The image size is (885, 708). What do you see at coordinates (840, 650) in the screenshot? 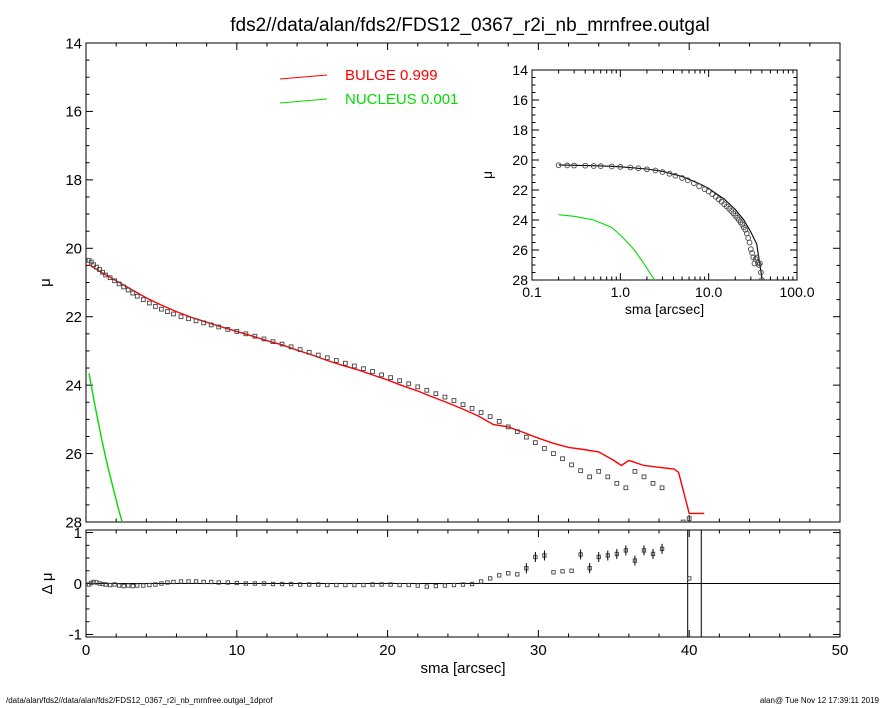
I see `residual-xtick-label: 50` at bounding box center [840, 650].